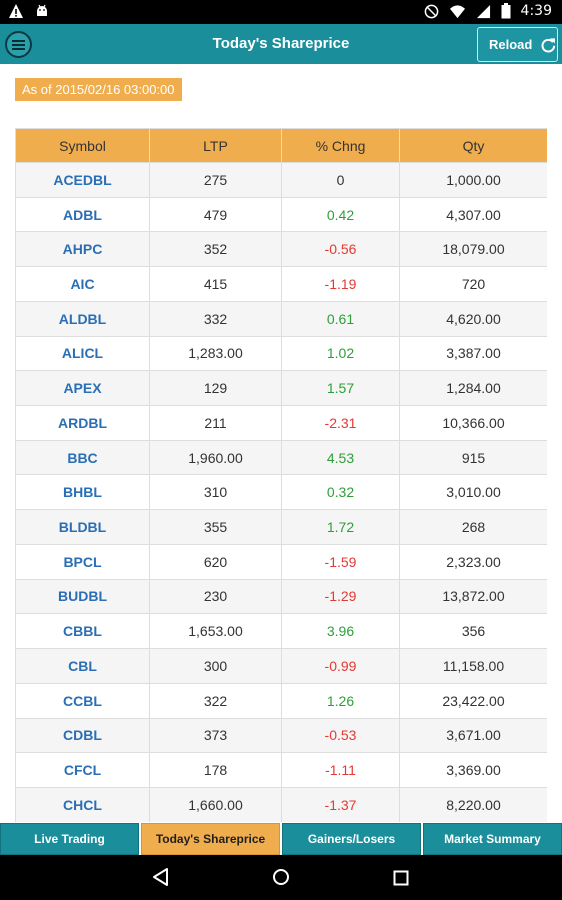 This screenshot has height=900, width=562. I want to click on back-icon, so click(161, 877).